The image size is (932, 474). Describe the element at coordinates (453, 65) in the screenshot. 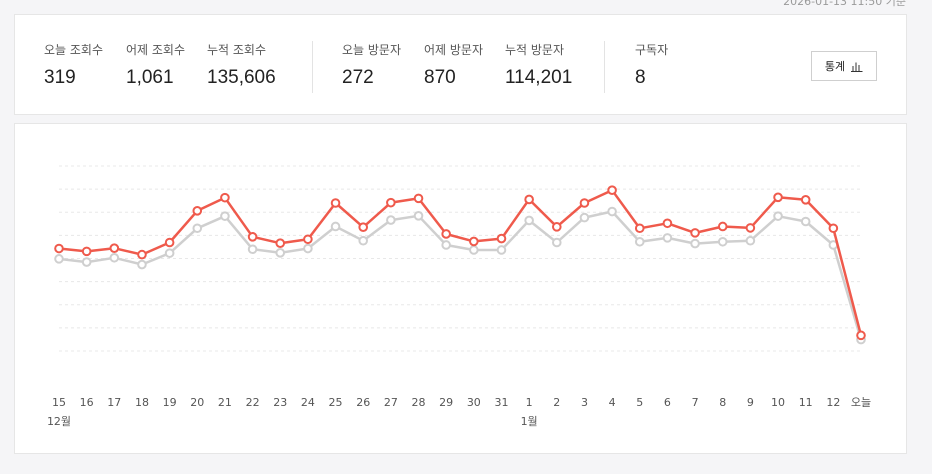

I see `stat-yesterday-visitors: 어제 방문자 870` at that location.